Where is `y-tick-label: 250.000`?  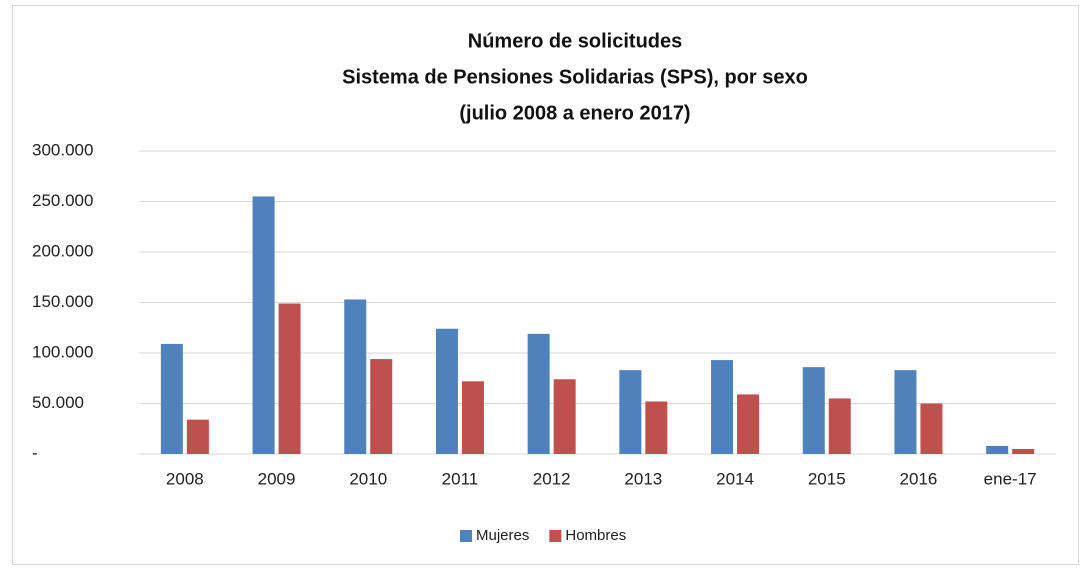 y-tick-label: 250.000 is located at coordinates (62, 200).